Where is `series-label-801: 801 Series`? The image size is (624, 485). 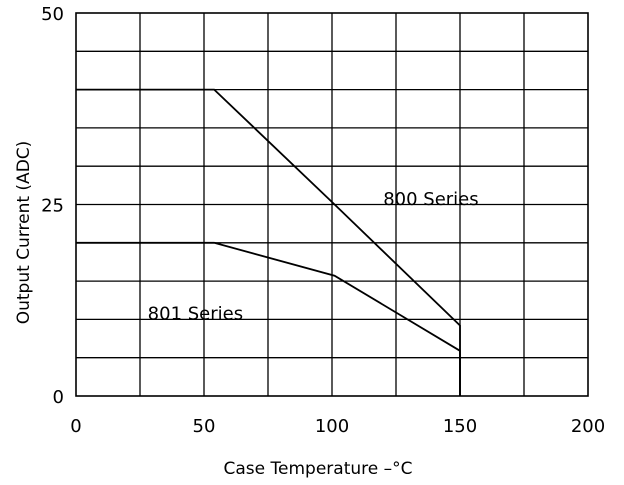 series-label-801: 801 Series is located at coordinates (195, 314).